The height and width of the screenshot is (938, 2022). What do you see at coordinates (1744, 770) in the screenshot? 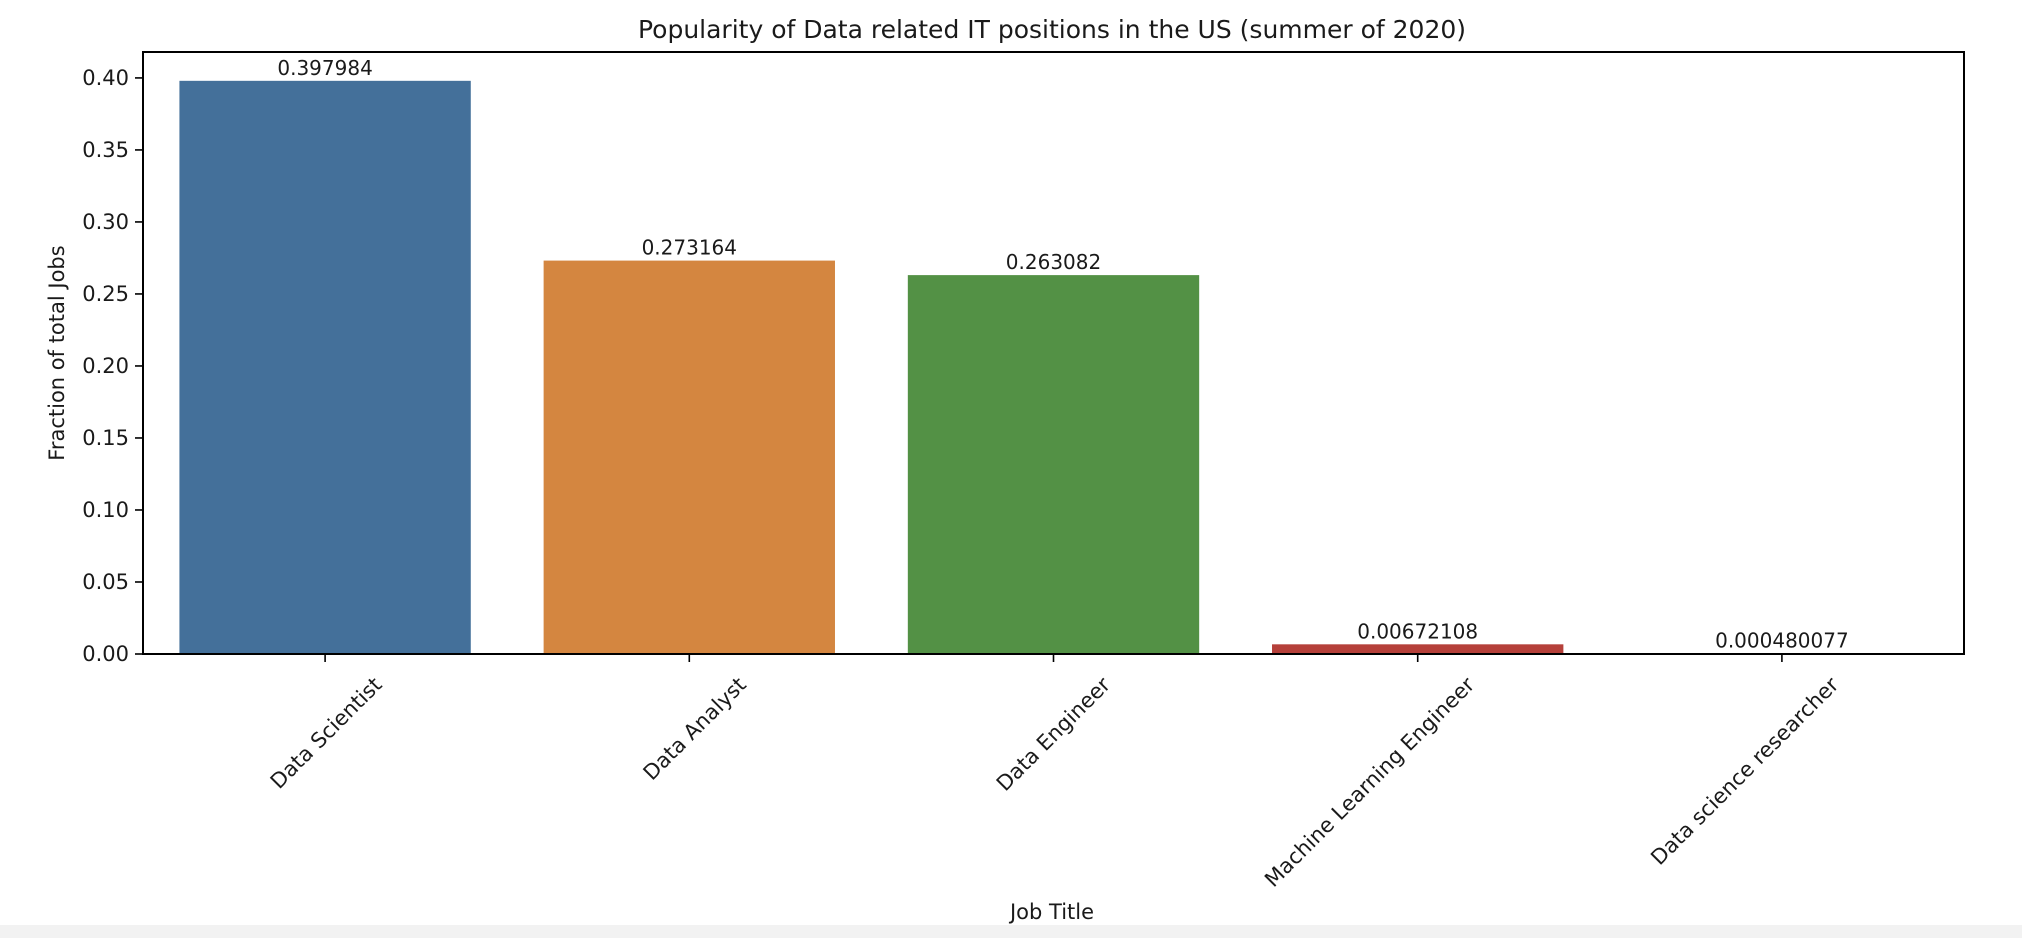
I see `x-tick-label-4: Data science researcher` at bounding box center [1744, 770].